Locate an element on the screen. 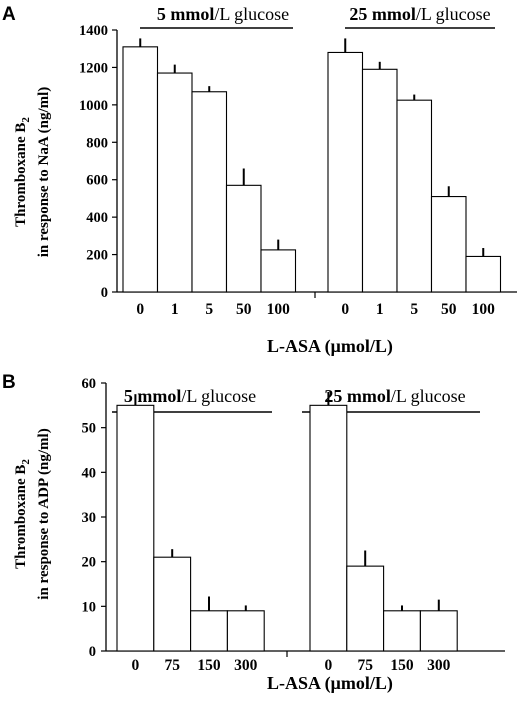 This screenshot has width=520, height=701. panel-letter: A is located at coordinates (9, 14).